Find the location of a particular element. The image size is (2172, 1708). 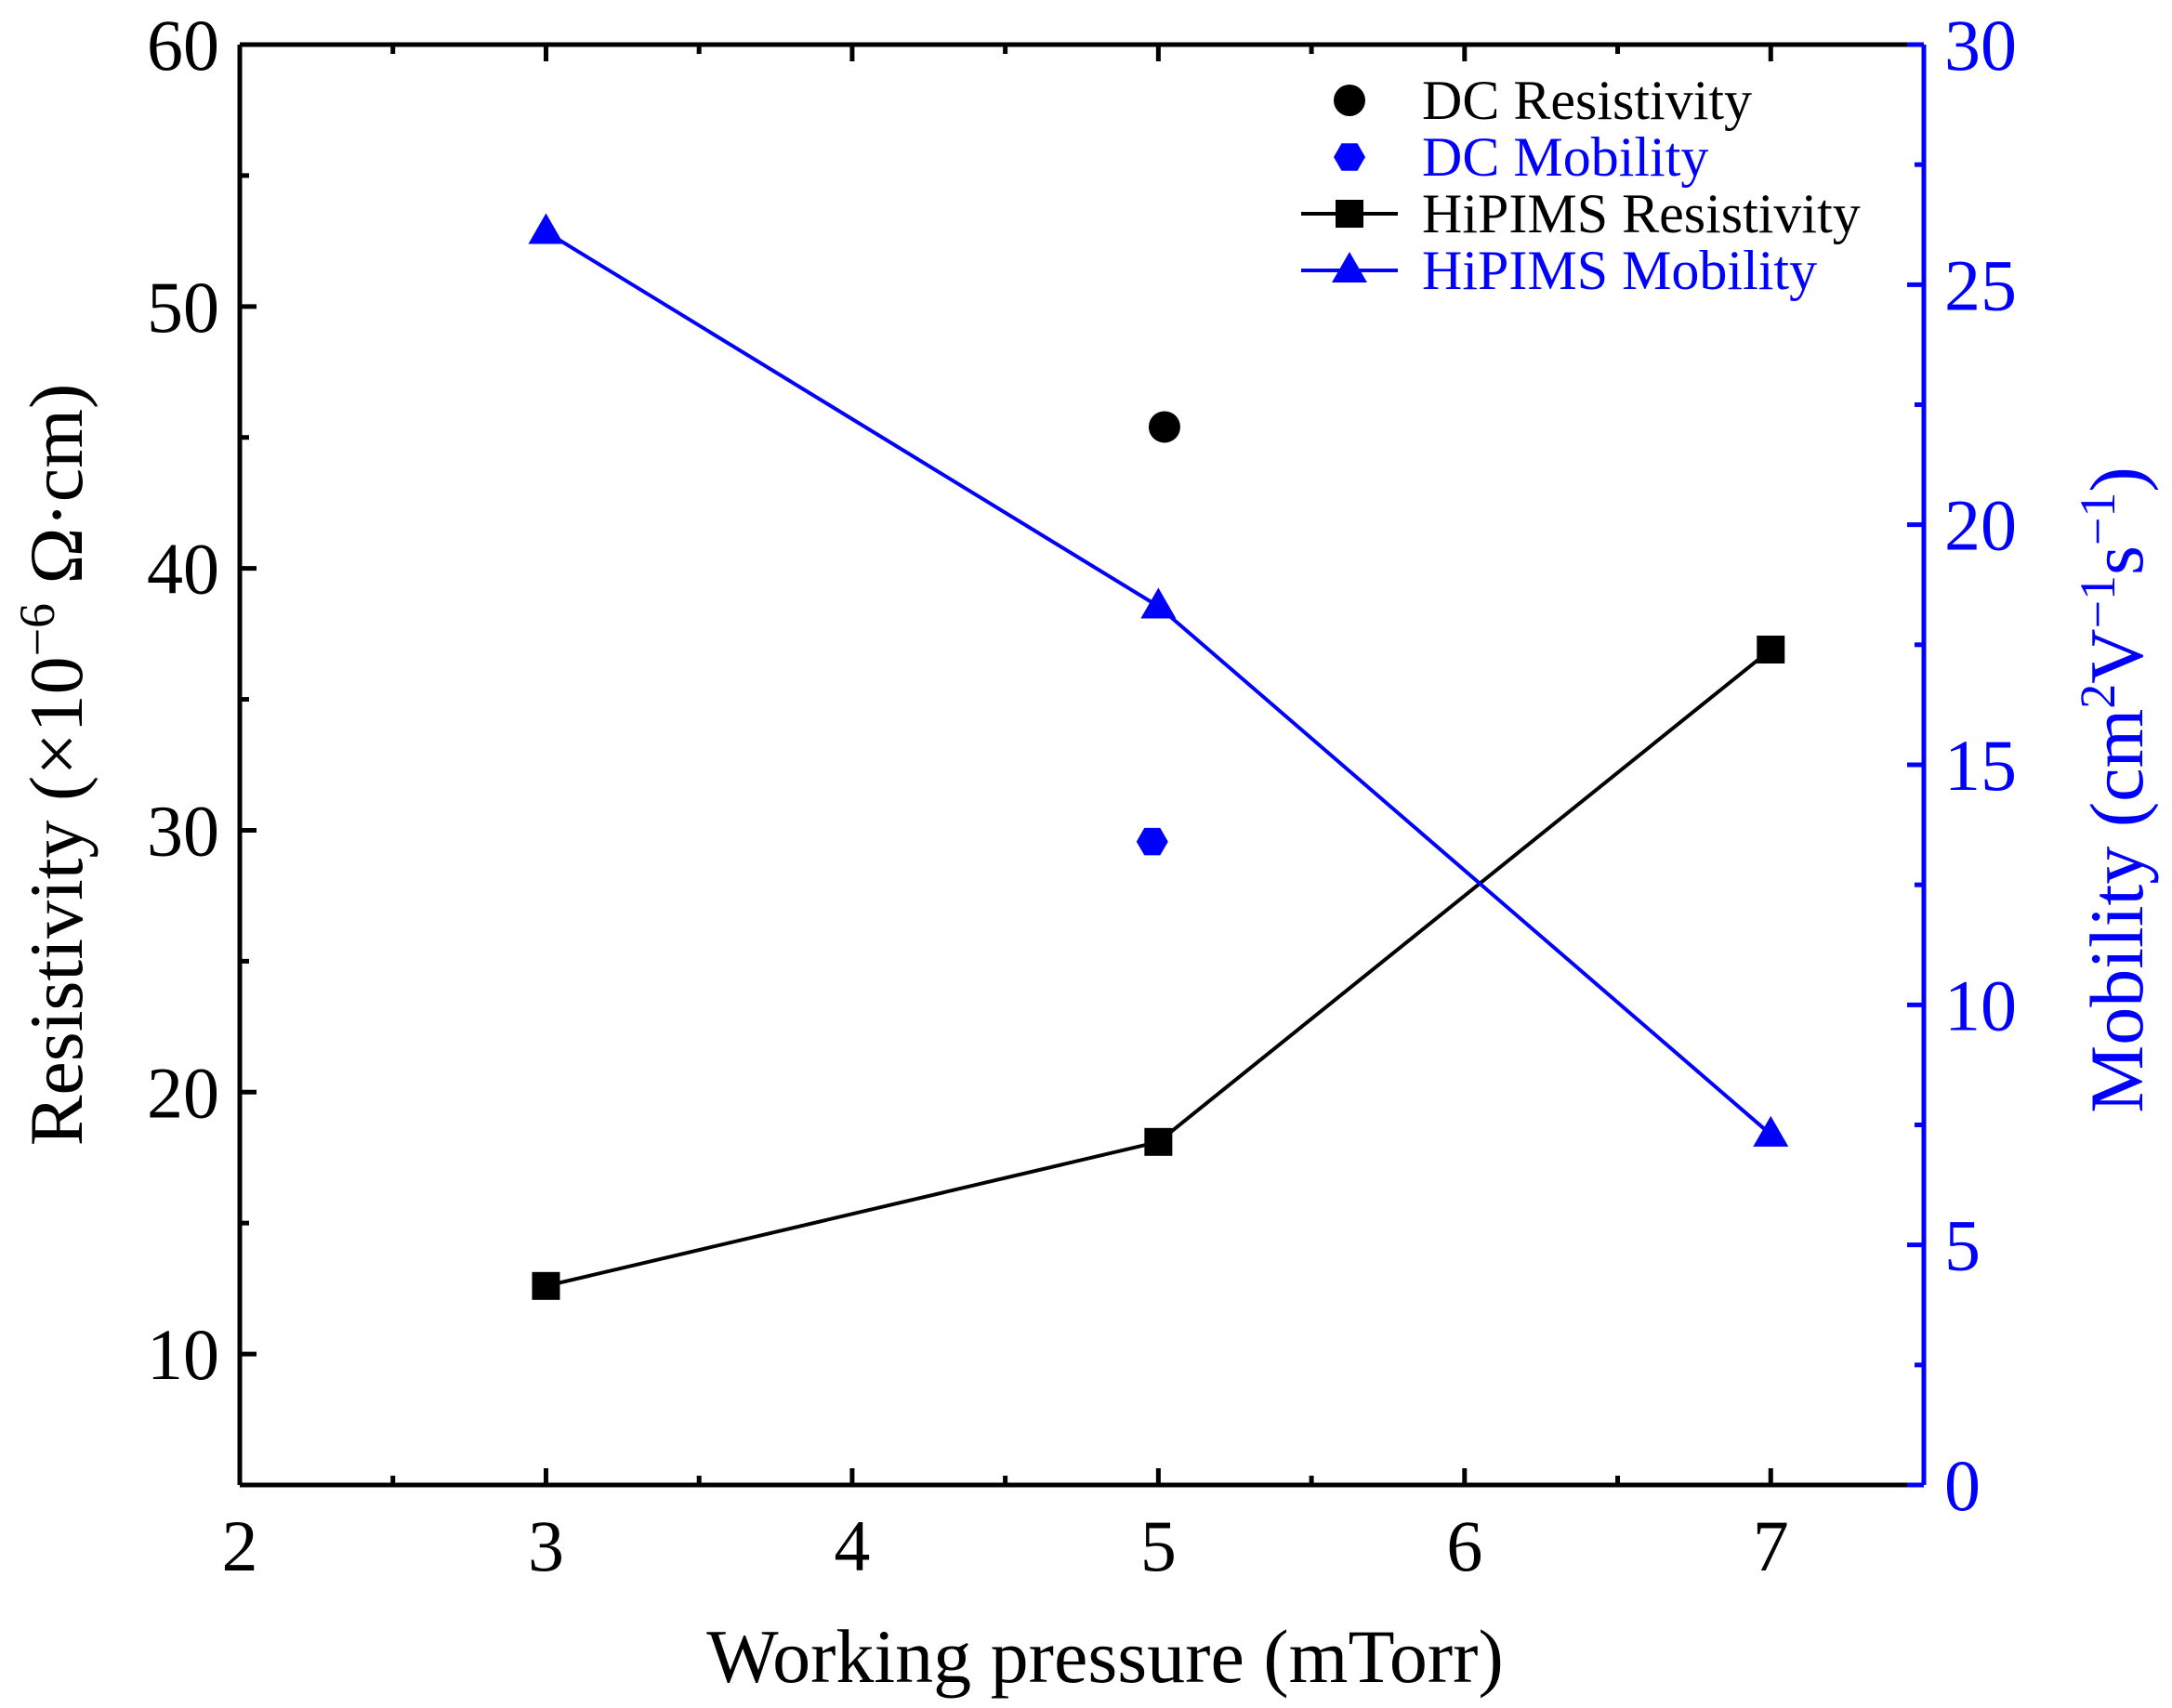

legend-dc-mobility-label: DC Mobility is located at coordinates (1565, 157).